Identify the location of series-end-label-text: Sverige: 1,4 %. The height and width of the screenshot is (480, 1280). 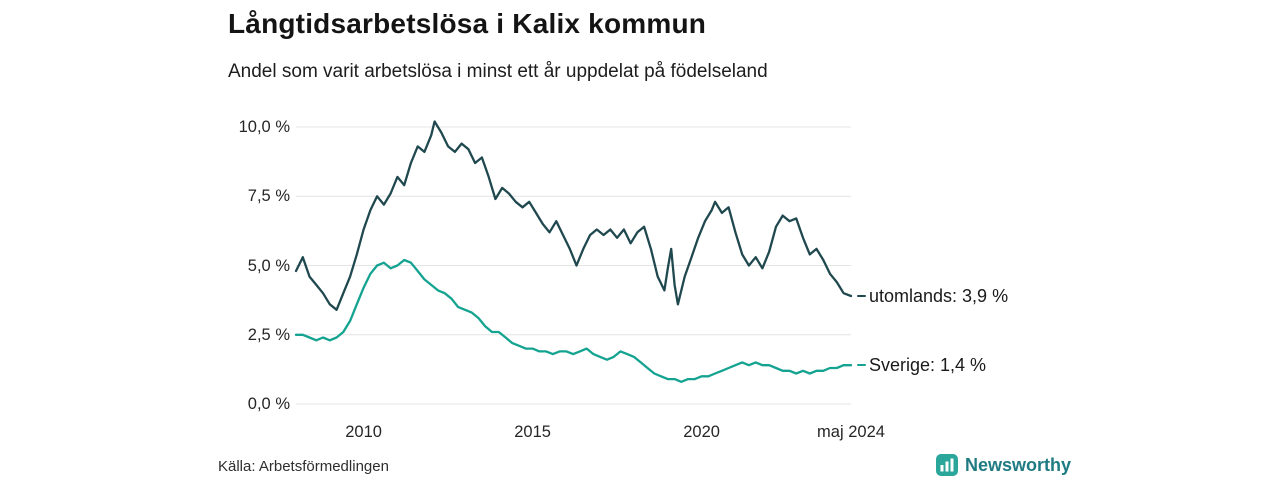
(928, 365).